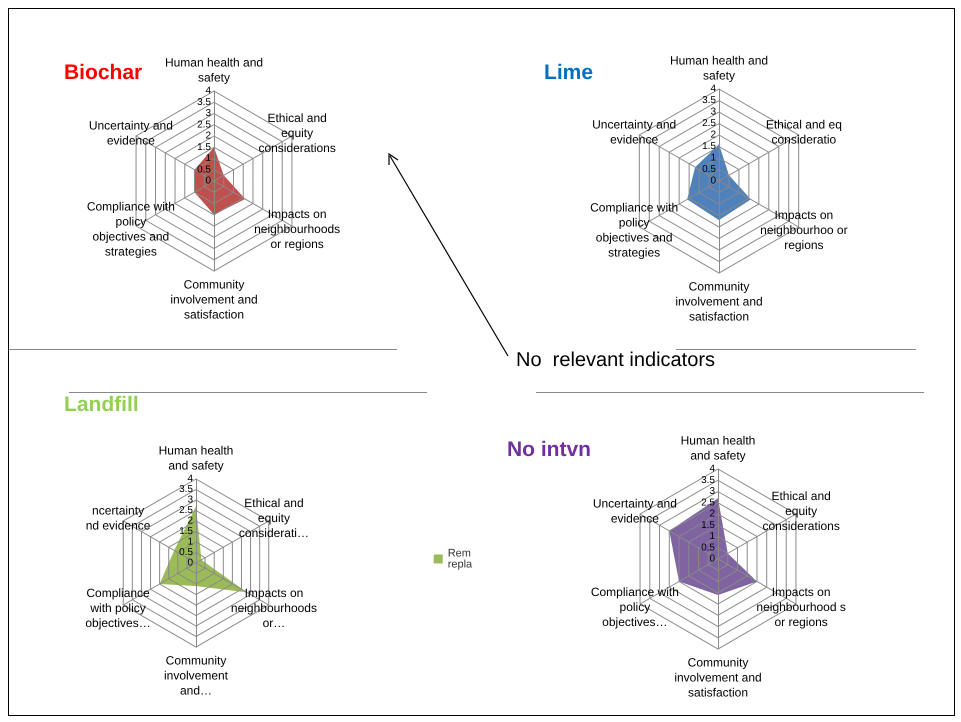 The image size is (961, 722). What do you see at coordinates (461, 559) in the screenshot?
I see `legend-label: Rem repla` at bounding box center [461, 559].